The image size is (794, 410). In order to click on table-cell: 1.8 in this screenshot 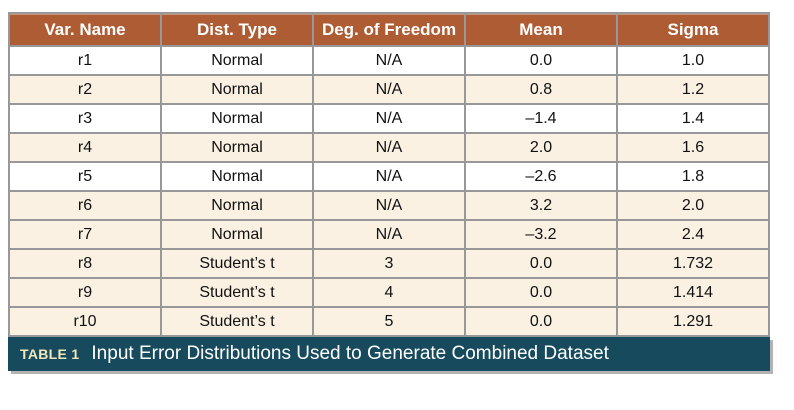, I will do `click(693, 176)`.